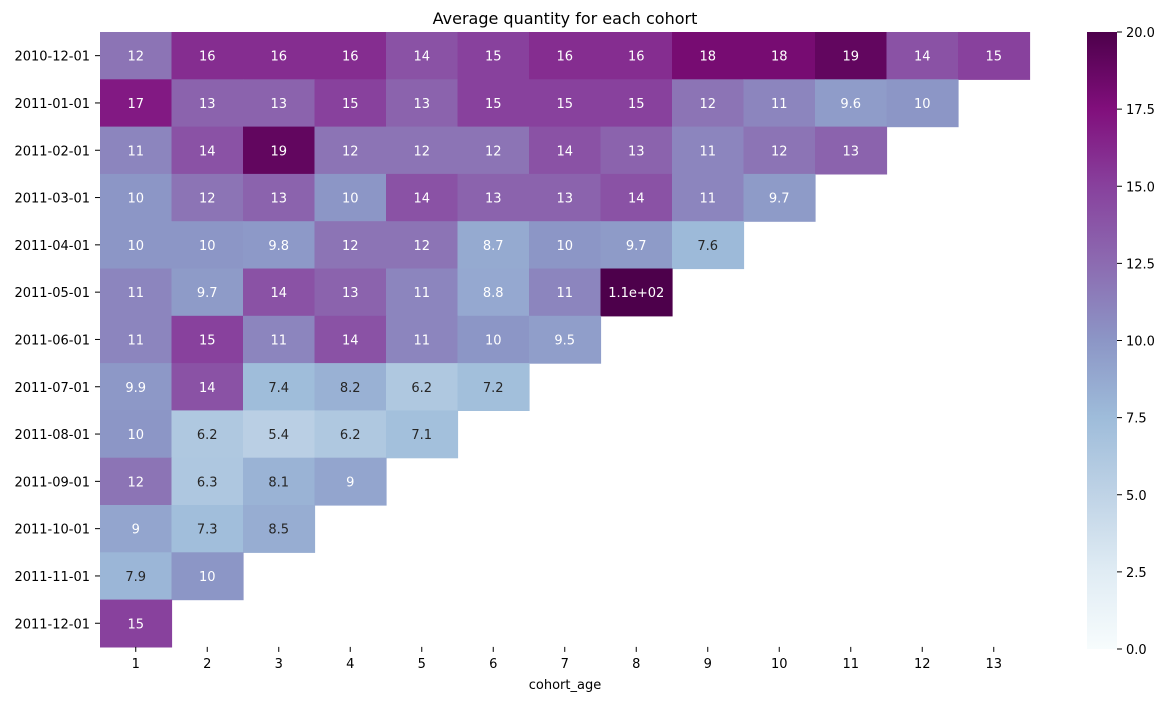  Describe the element at coordinates (993, 664) in the screenshot. I see `x-tick-label: 13` at that location.